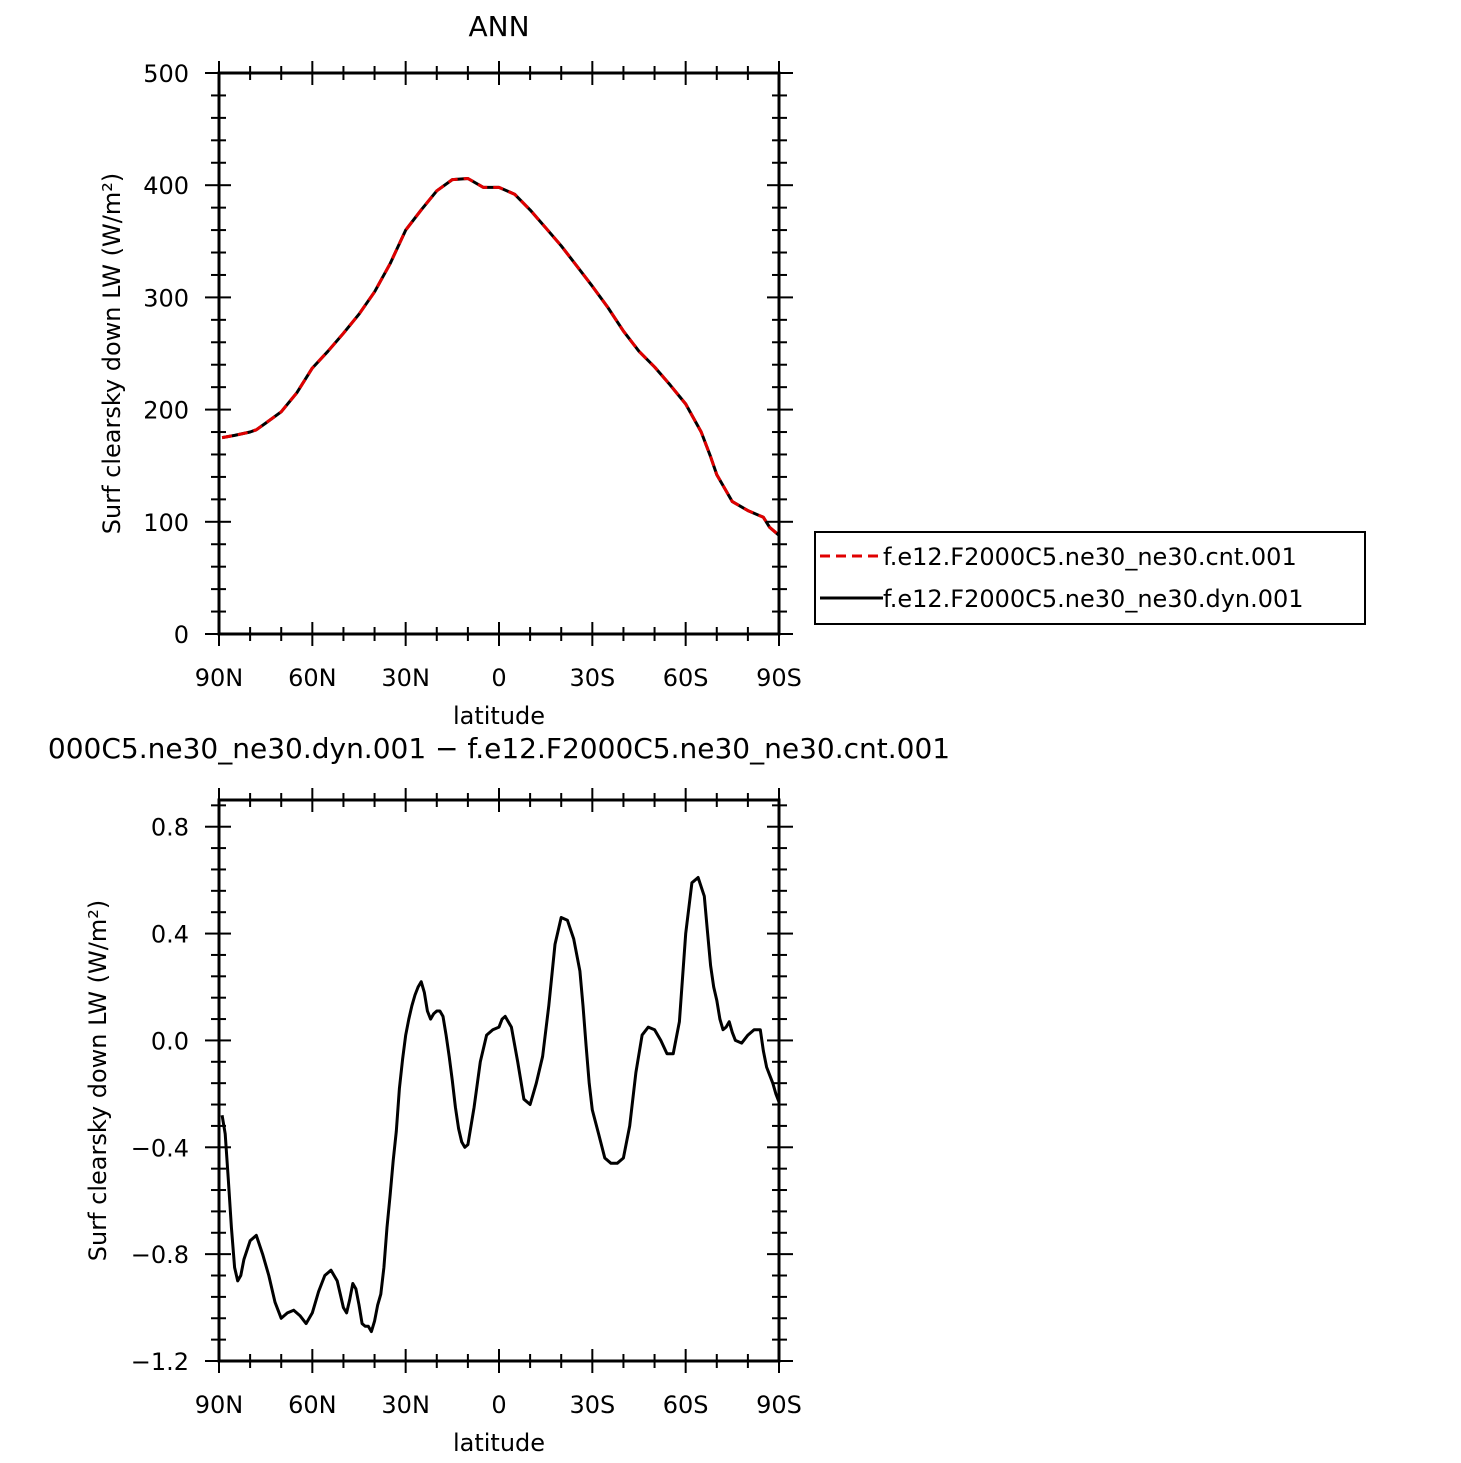 Image resolution: width=1461 pixels, height=1463 pixels. I want to click on y-tick-label: 300, so click(166, 298).